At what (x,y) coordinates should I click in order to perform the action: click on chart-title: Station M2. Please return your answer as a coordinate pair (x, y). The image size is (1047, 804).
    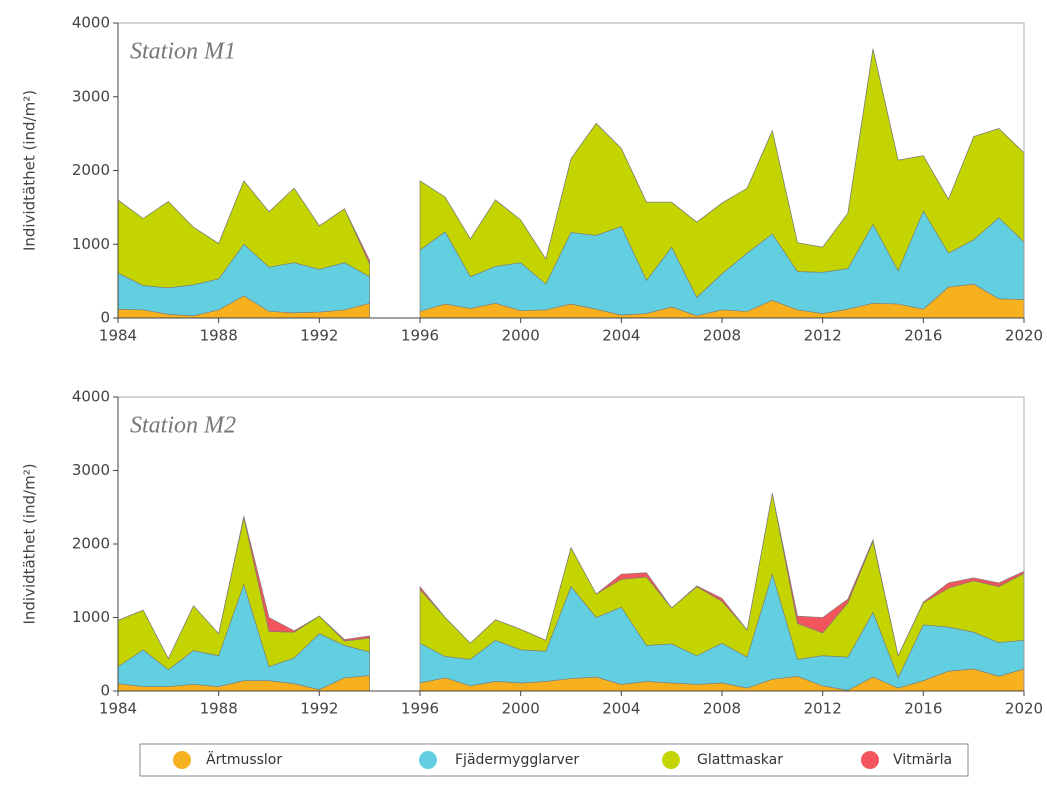
    Looking at the image, I should click on (183, 426).